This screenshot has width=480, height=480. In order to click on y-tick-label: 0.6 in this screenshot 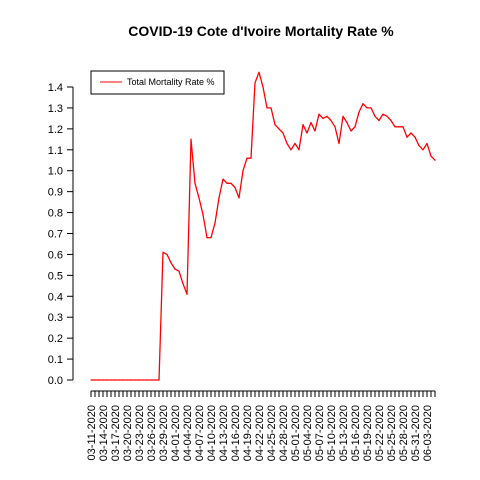, I will do `click(55, 255)`.